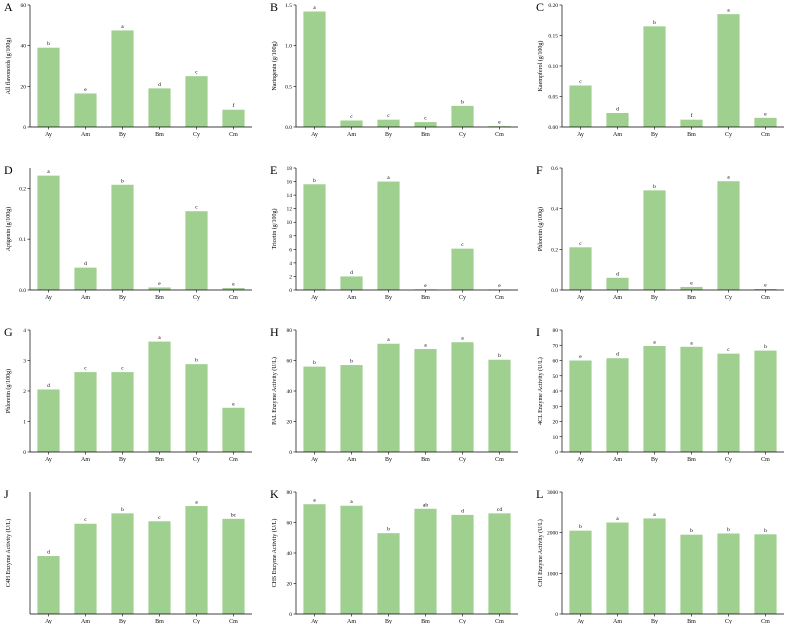  Describe the element at coordinates (554, 250) in the screenshot. I see `y-tick-label: 0.2` at that location.